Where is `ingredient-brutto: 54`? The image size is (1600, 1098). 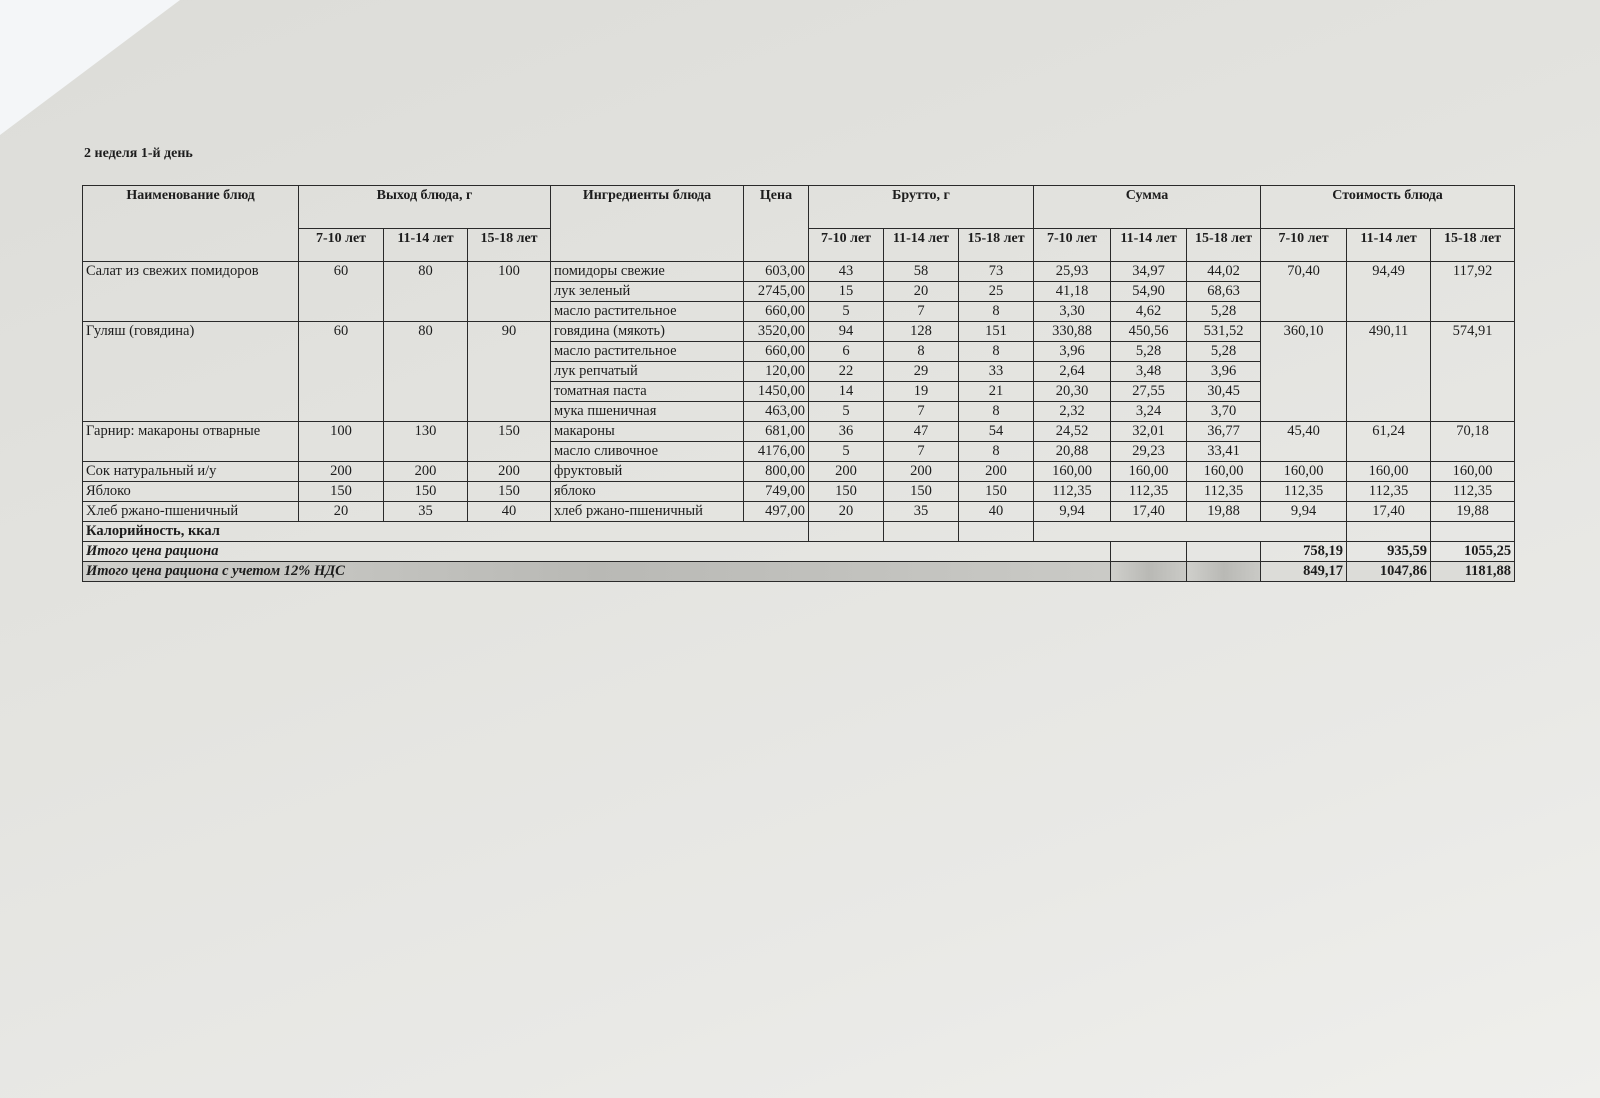 ingredient-brutto: 54 is located at coordinates (996, 431).